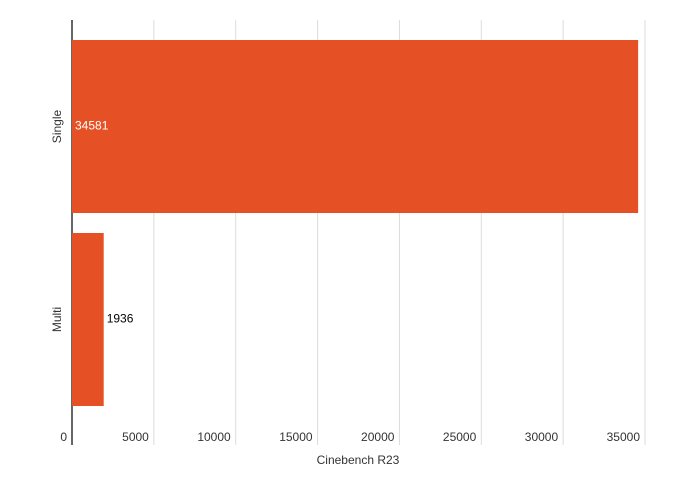 The height and width of the screenshot is (481, 693). What do you see at coordinates (542, 437) in the screenshot?
I see `x-tick-label: 30000` at bounding box center [542, 437].